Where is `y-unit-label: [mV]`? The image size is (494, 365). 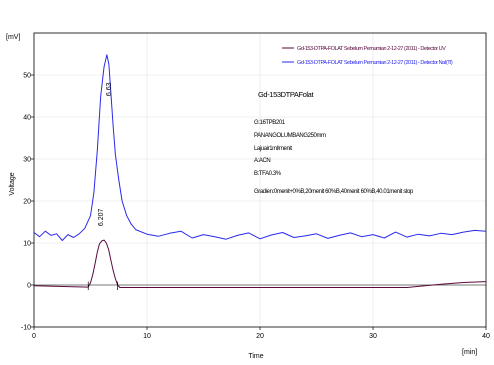 y-unit-label: [mV] is located at coordinates (13, 37).